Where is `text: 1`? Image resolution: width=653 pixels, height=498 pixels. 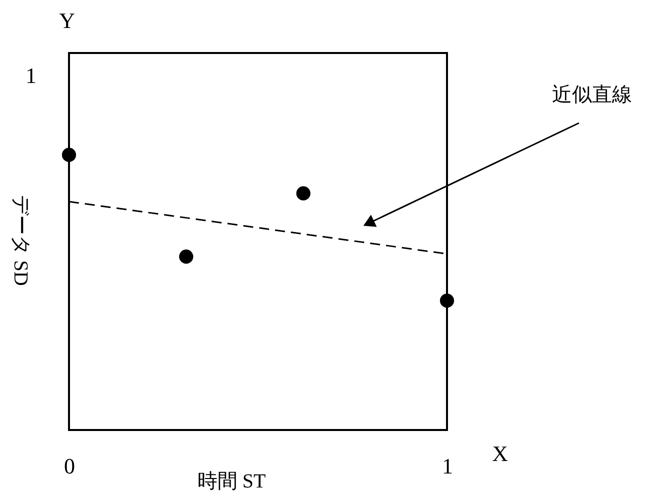
text: 1 is located at coordinates (31, 75).